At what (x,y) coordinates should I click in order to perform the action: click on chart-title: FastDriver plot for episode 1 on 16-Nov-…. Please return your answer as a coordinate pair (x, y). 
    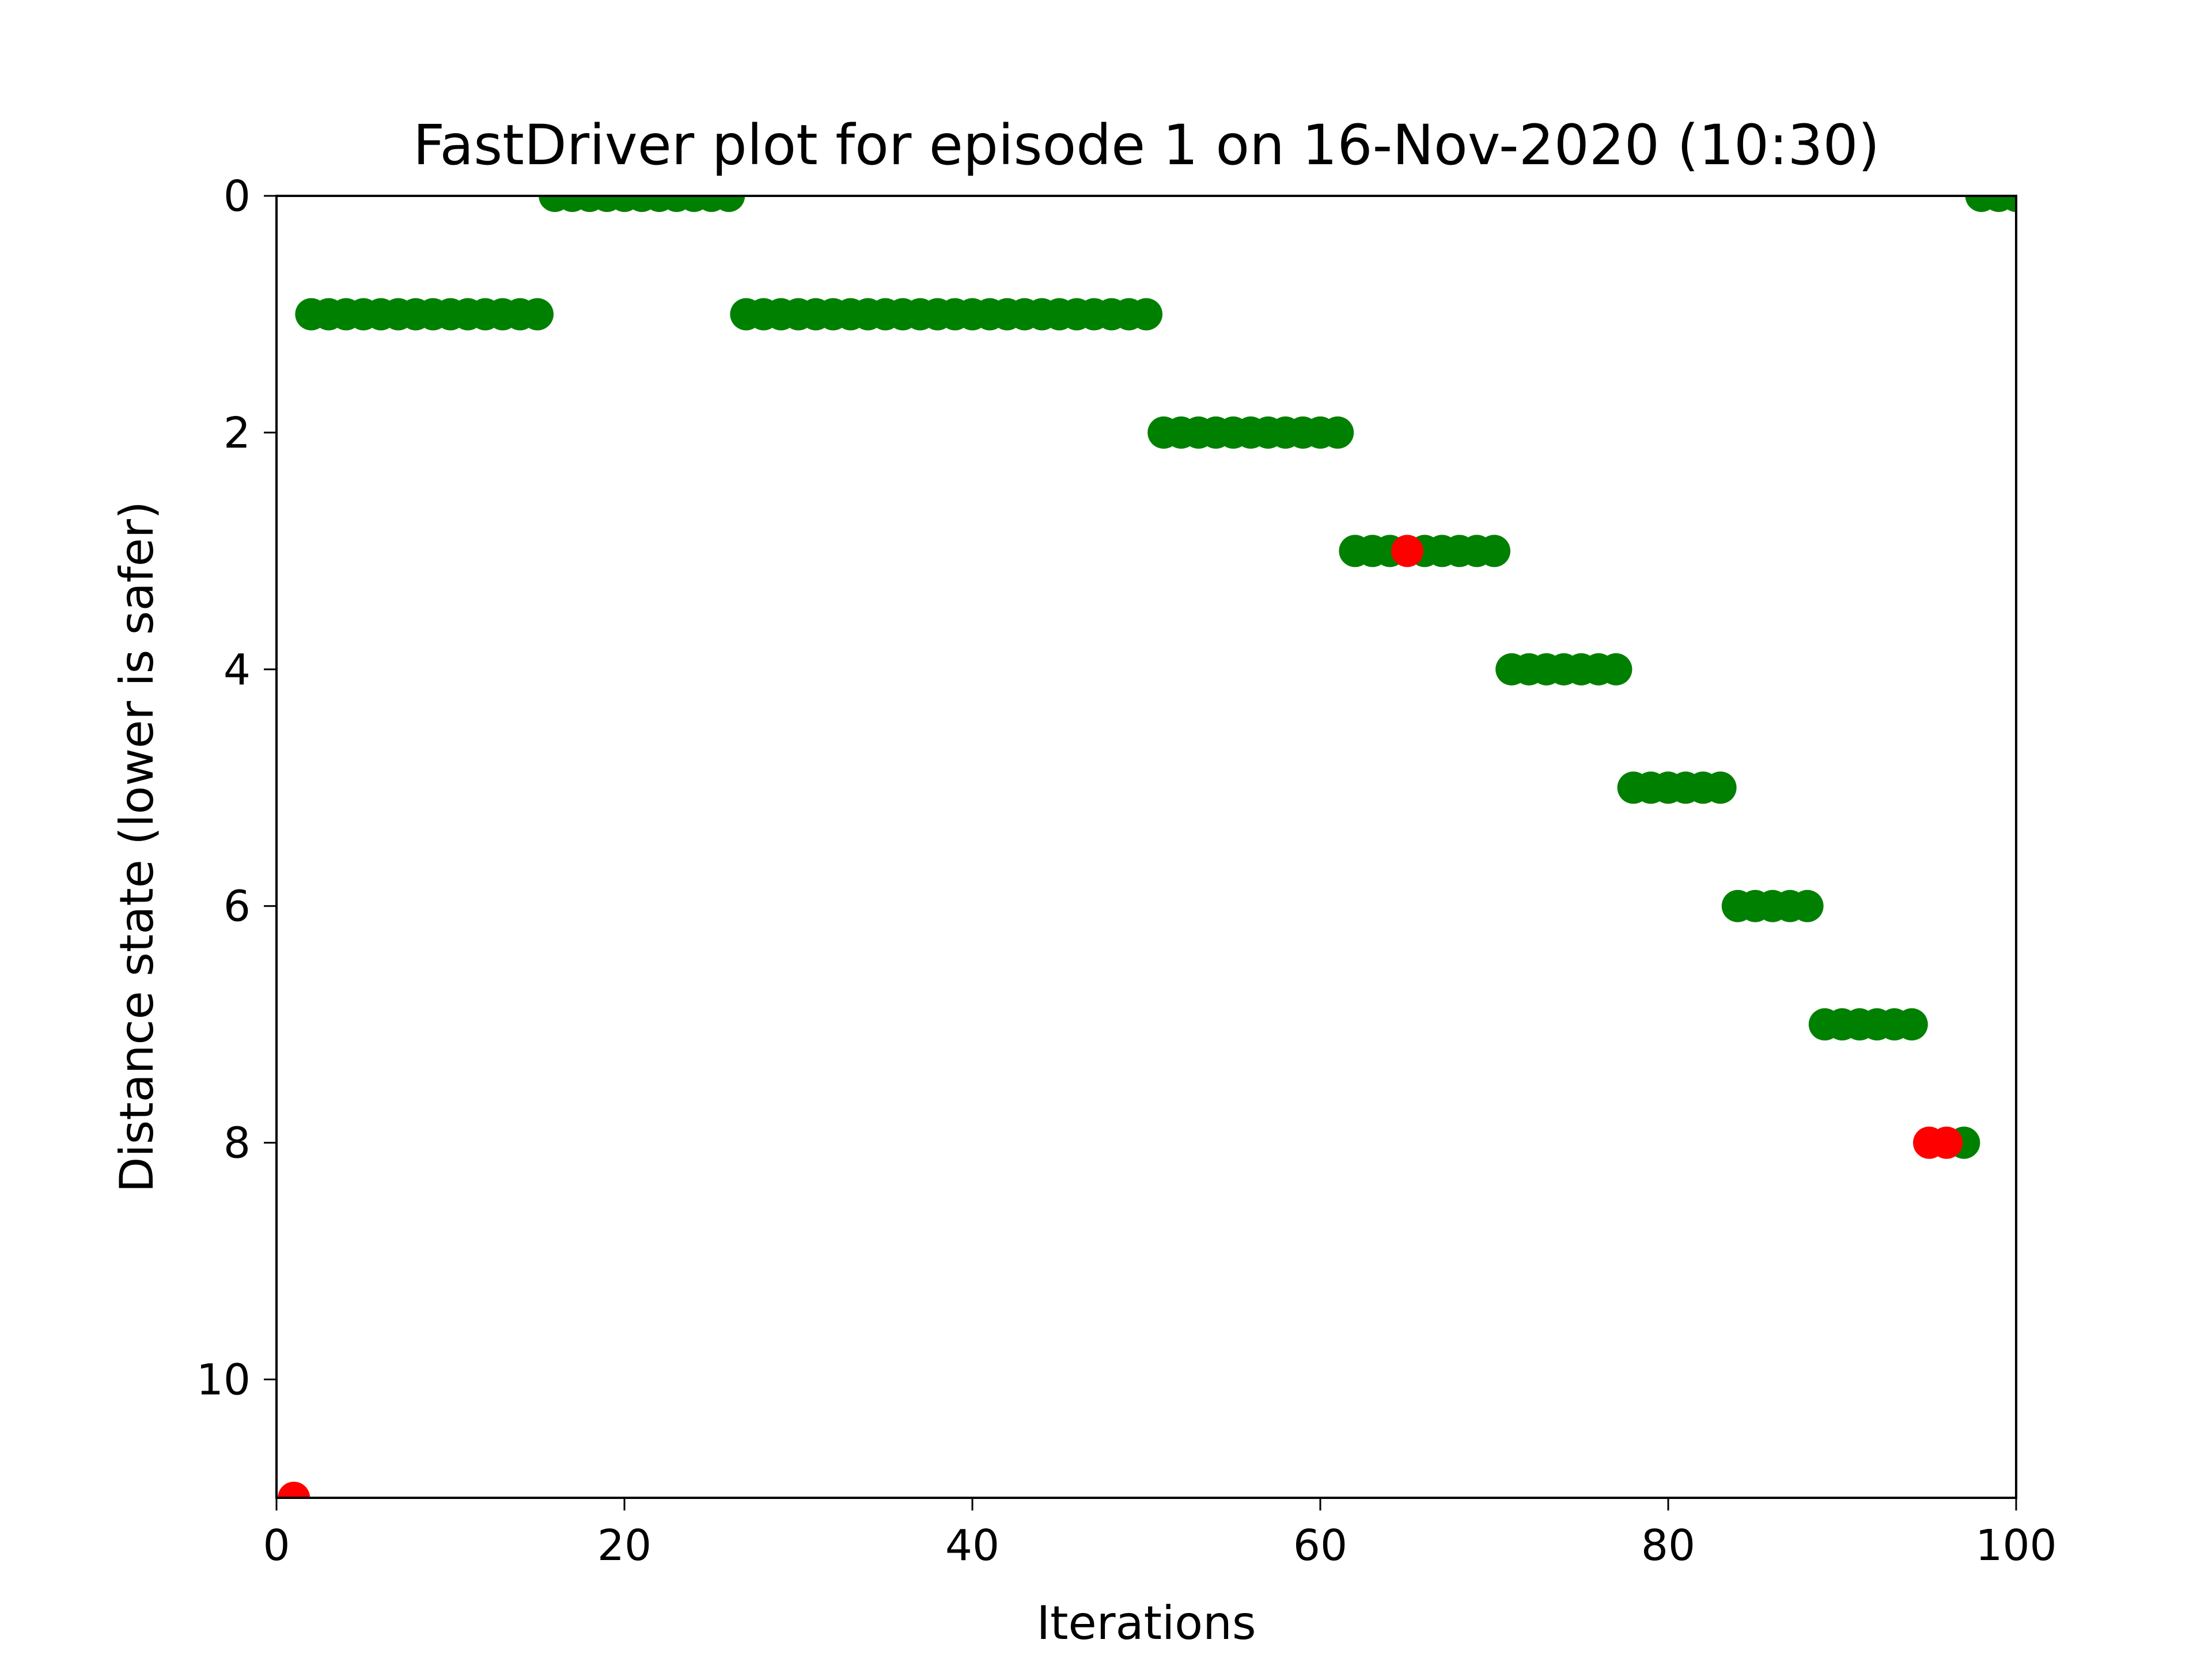
    Looking at the image, I should click on (1146, 145).